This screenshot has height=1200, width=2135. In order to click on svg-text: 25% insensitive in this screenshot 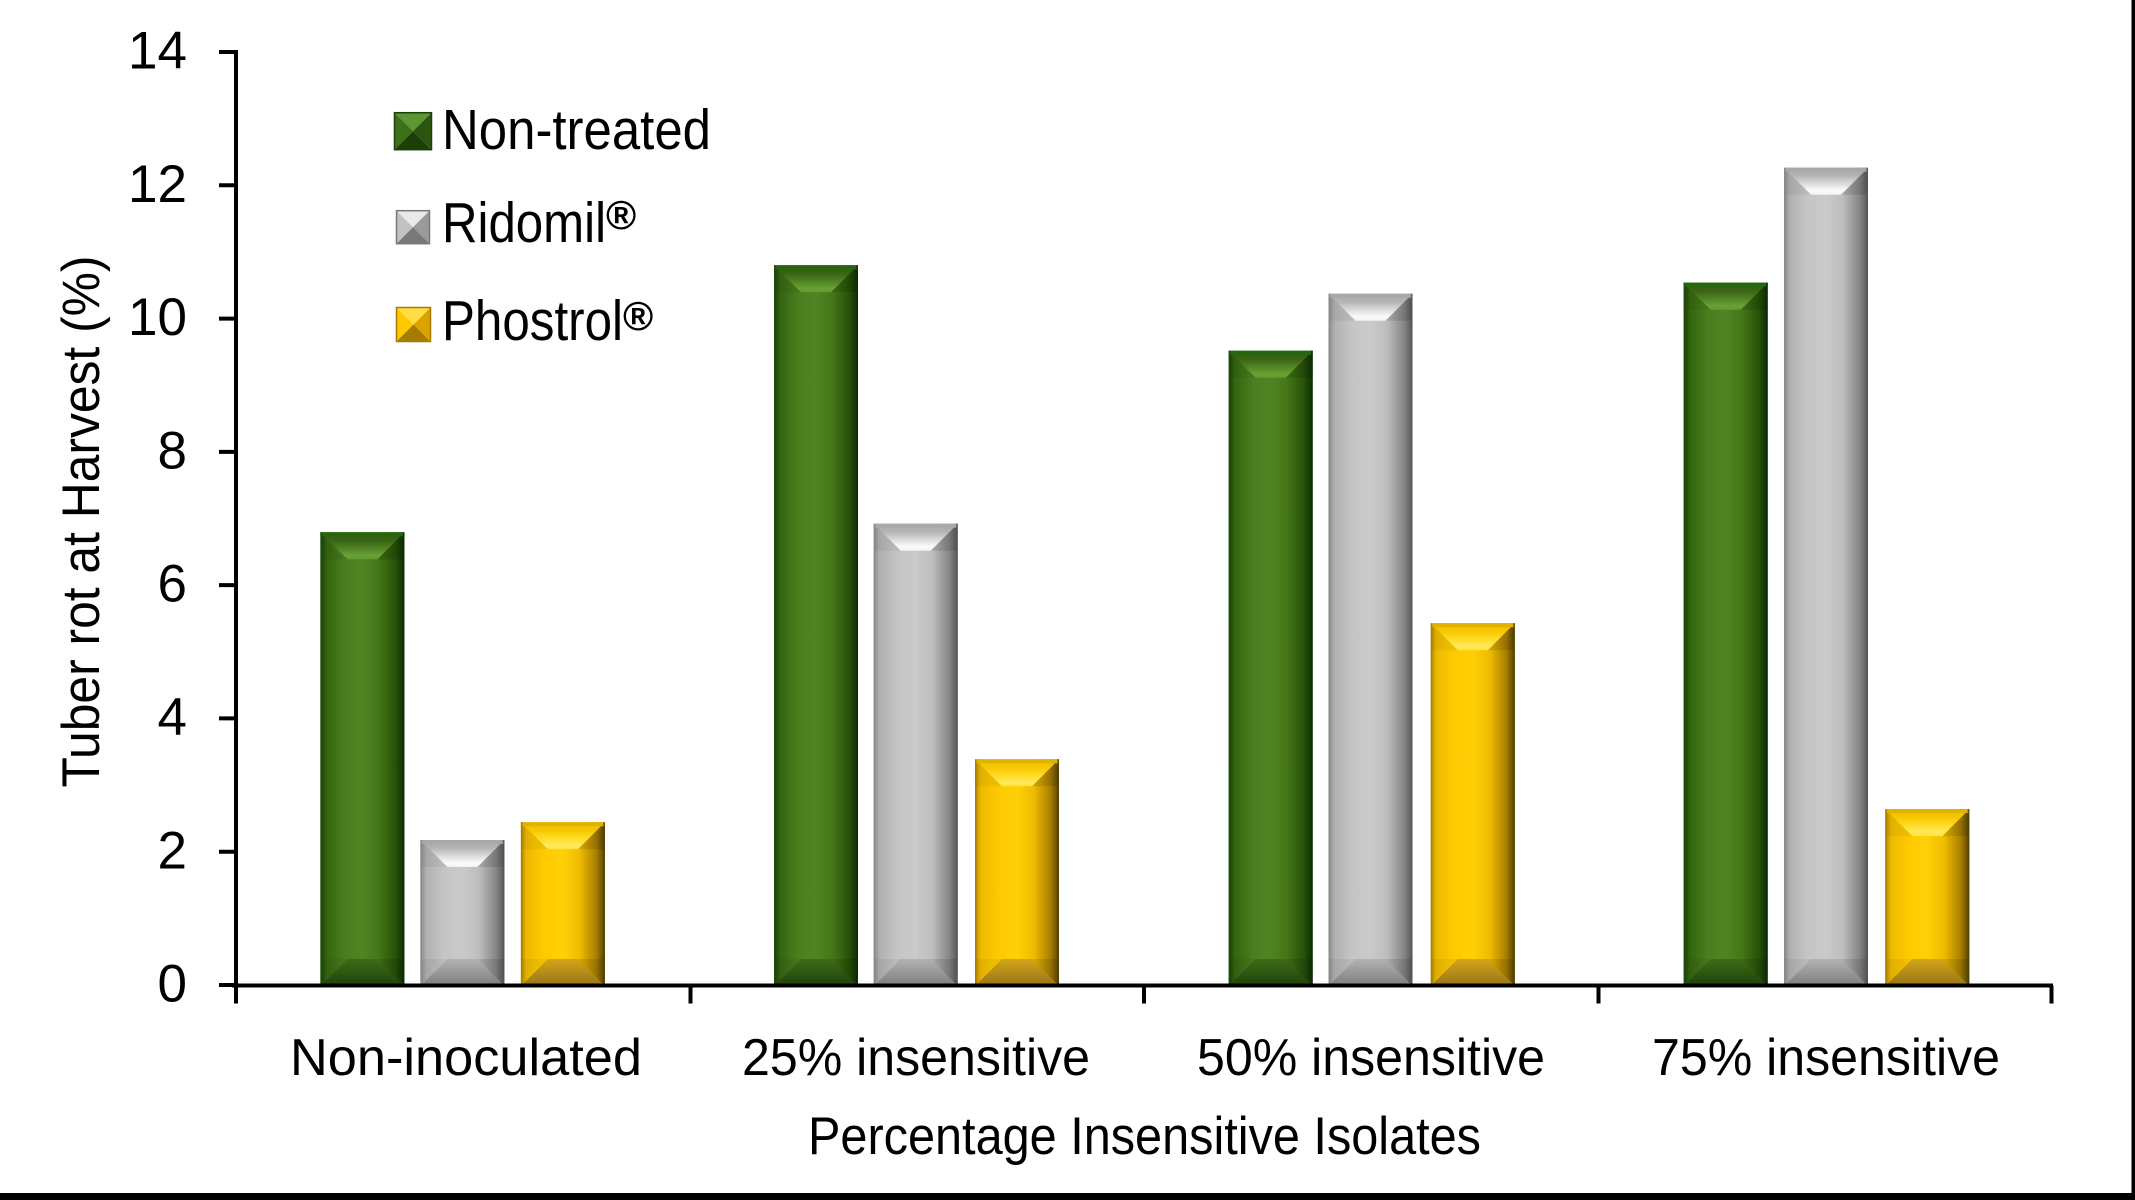, I will do `click(916, 1058)`.